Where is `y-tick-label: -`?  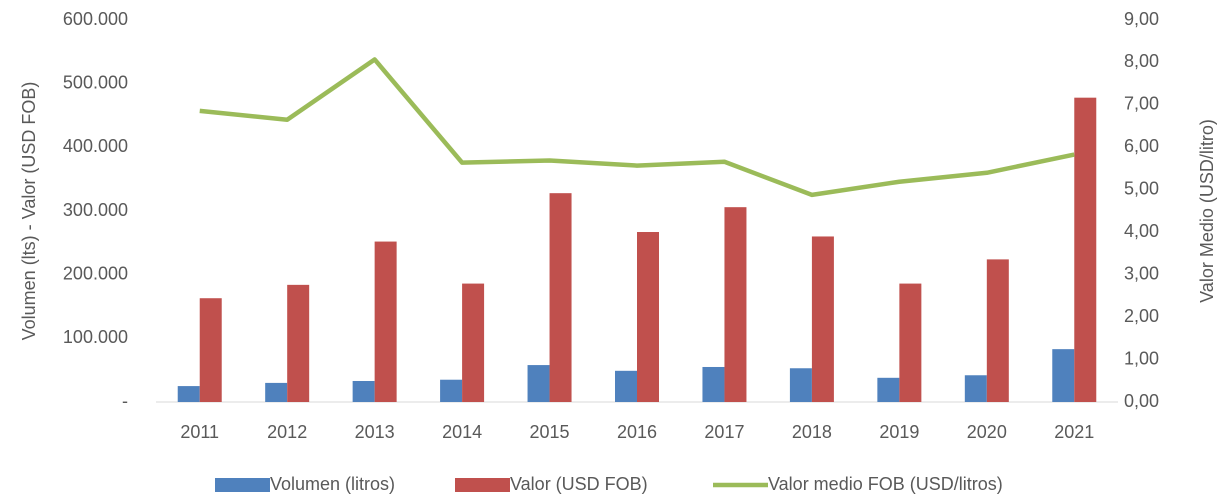
y-tick-label: - is located at coordinates (125, 401).